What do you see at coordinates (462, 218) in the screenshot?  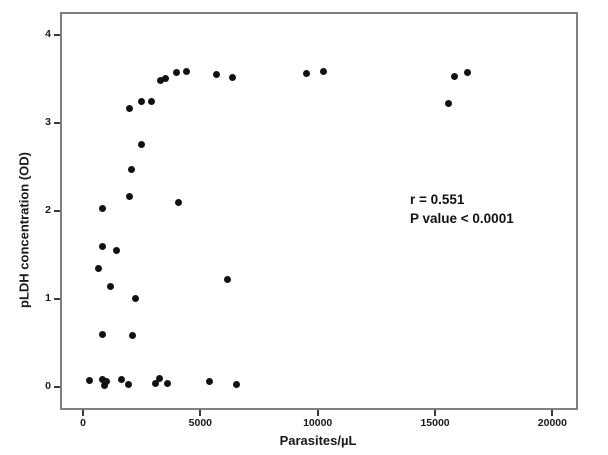 I see `correlation-p-value: P value < 0.0001` at bounding box center [462, 218].